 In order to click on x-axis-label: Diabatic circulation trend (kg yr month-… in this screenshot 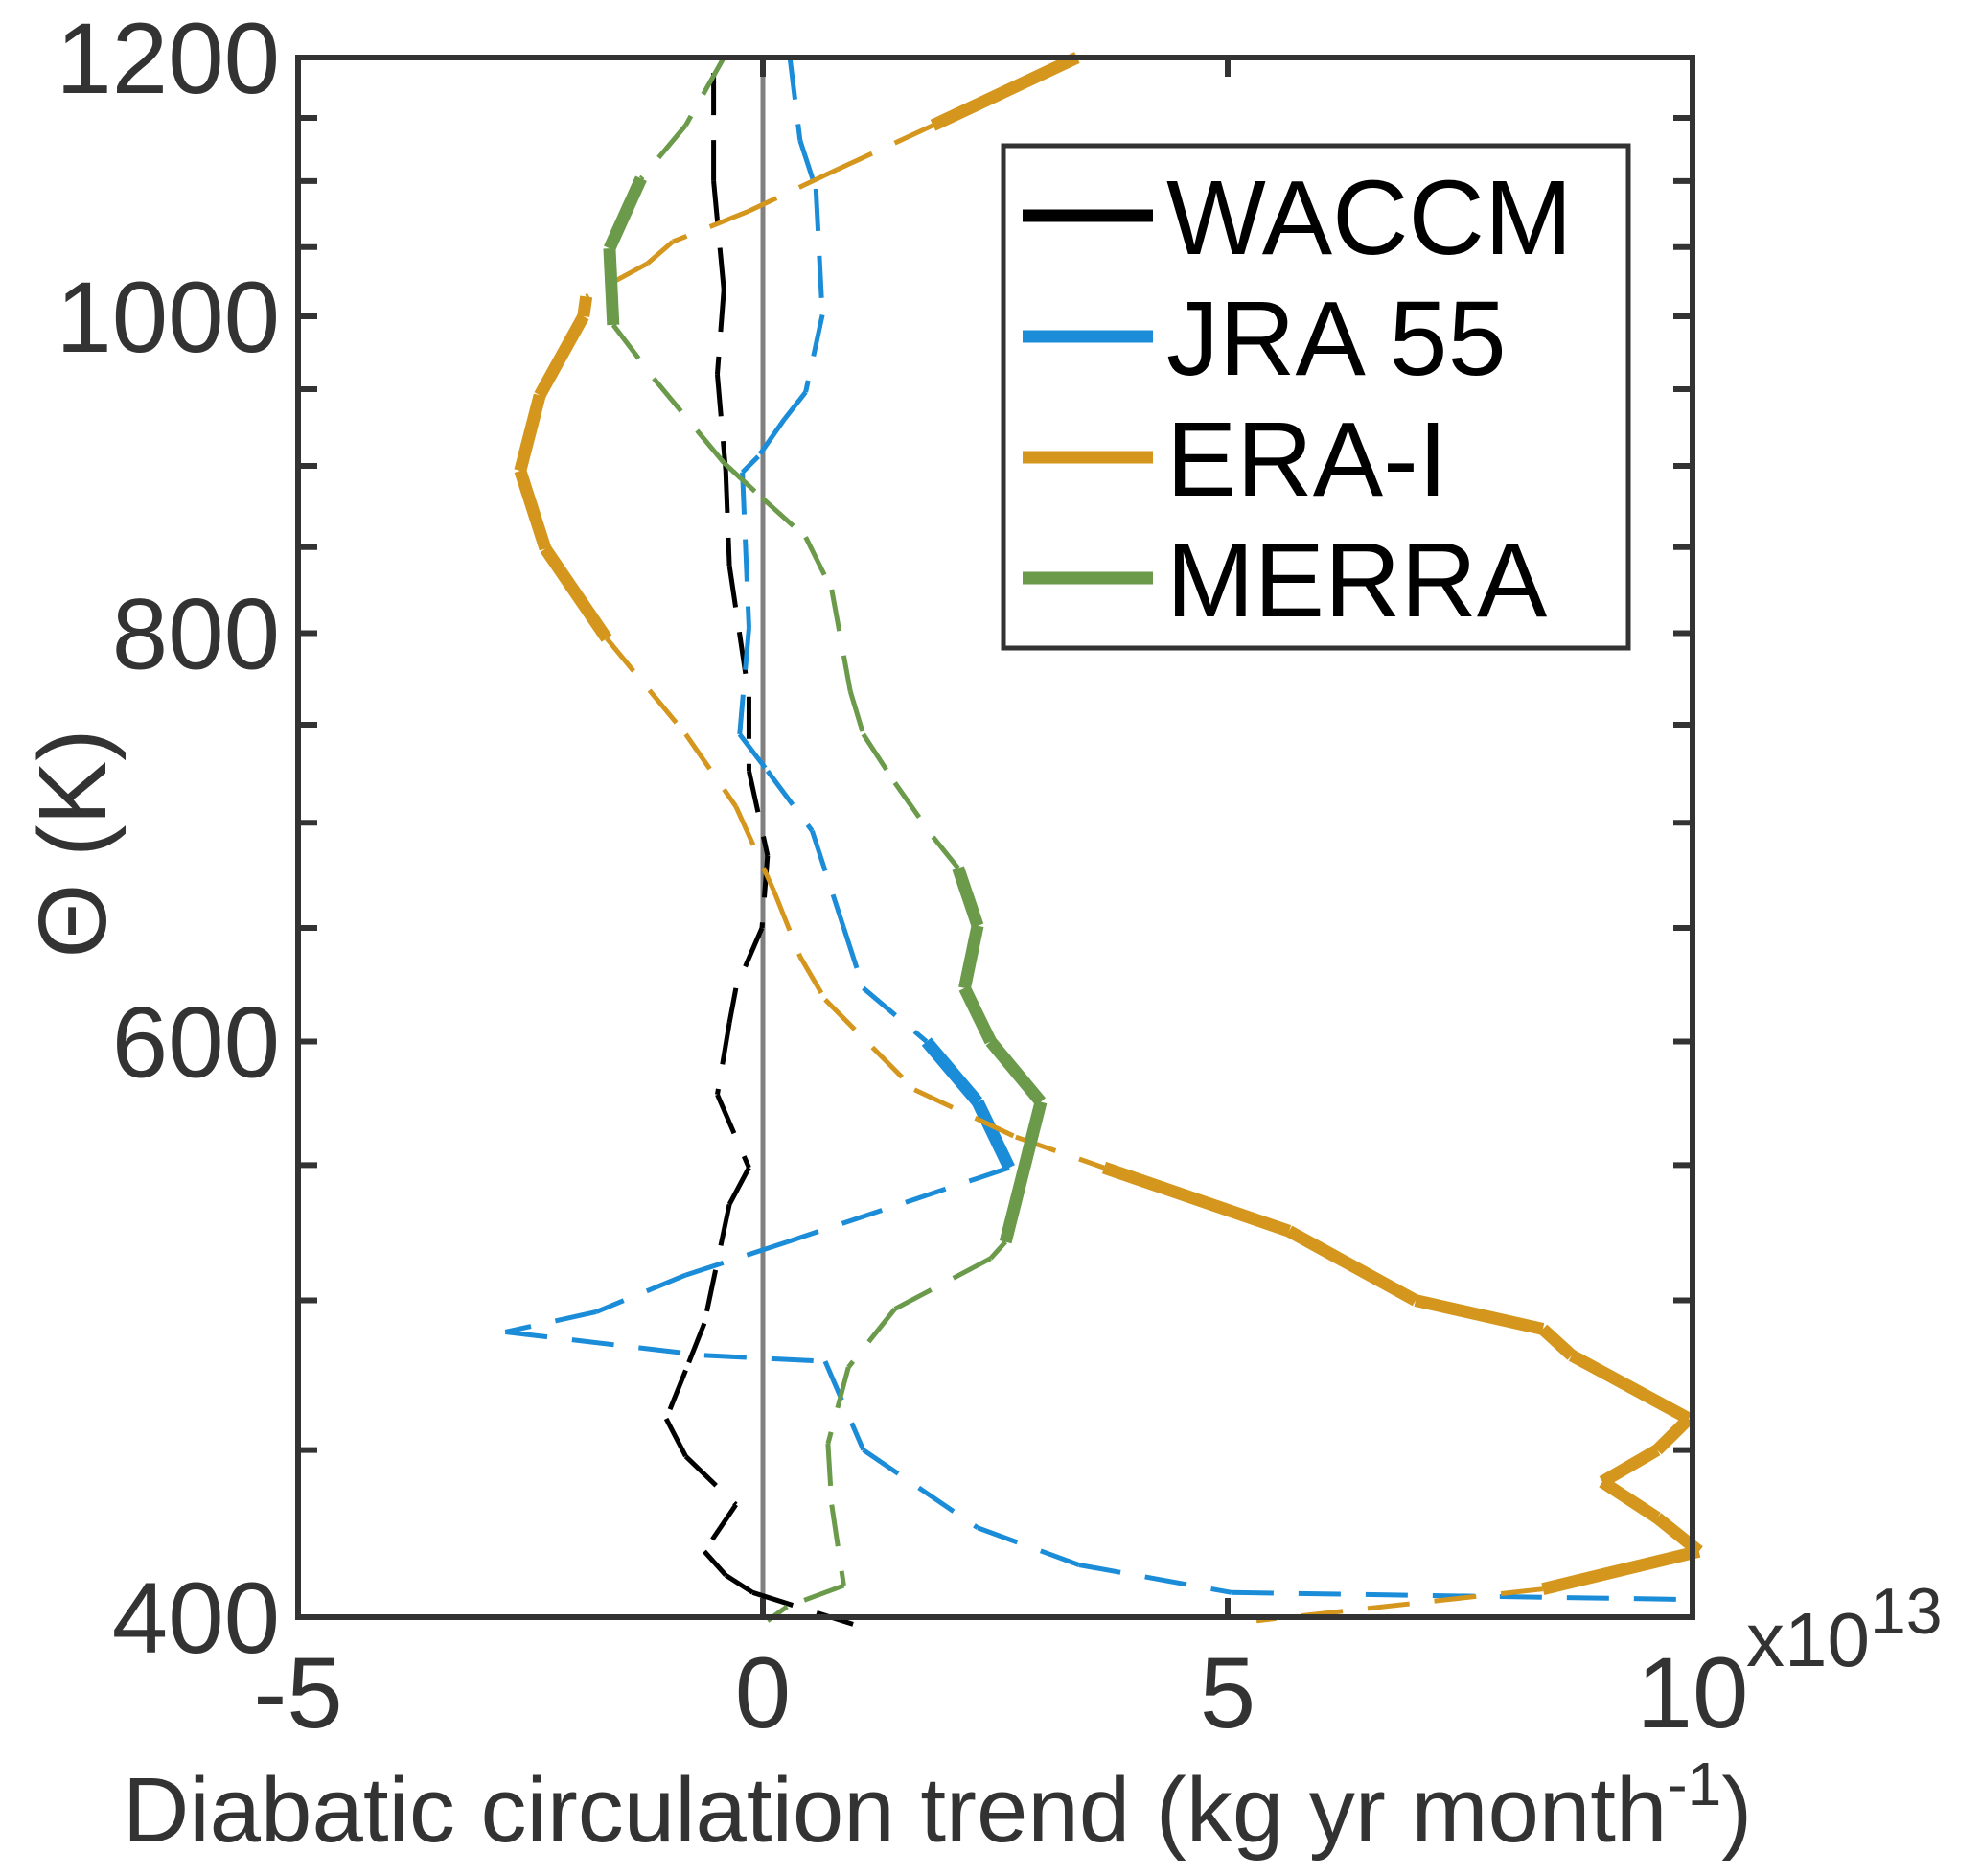, I will do `click(937, 1805)`.